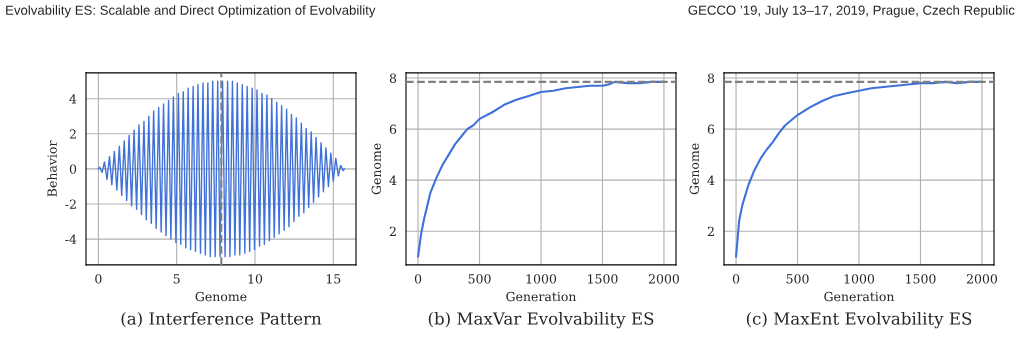 Image resolution: width=1020 pixels, height=344 pixels. I want to click on x-tick-label: 5, so click(176, 279).